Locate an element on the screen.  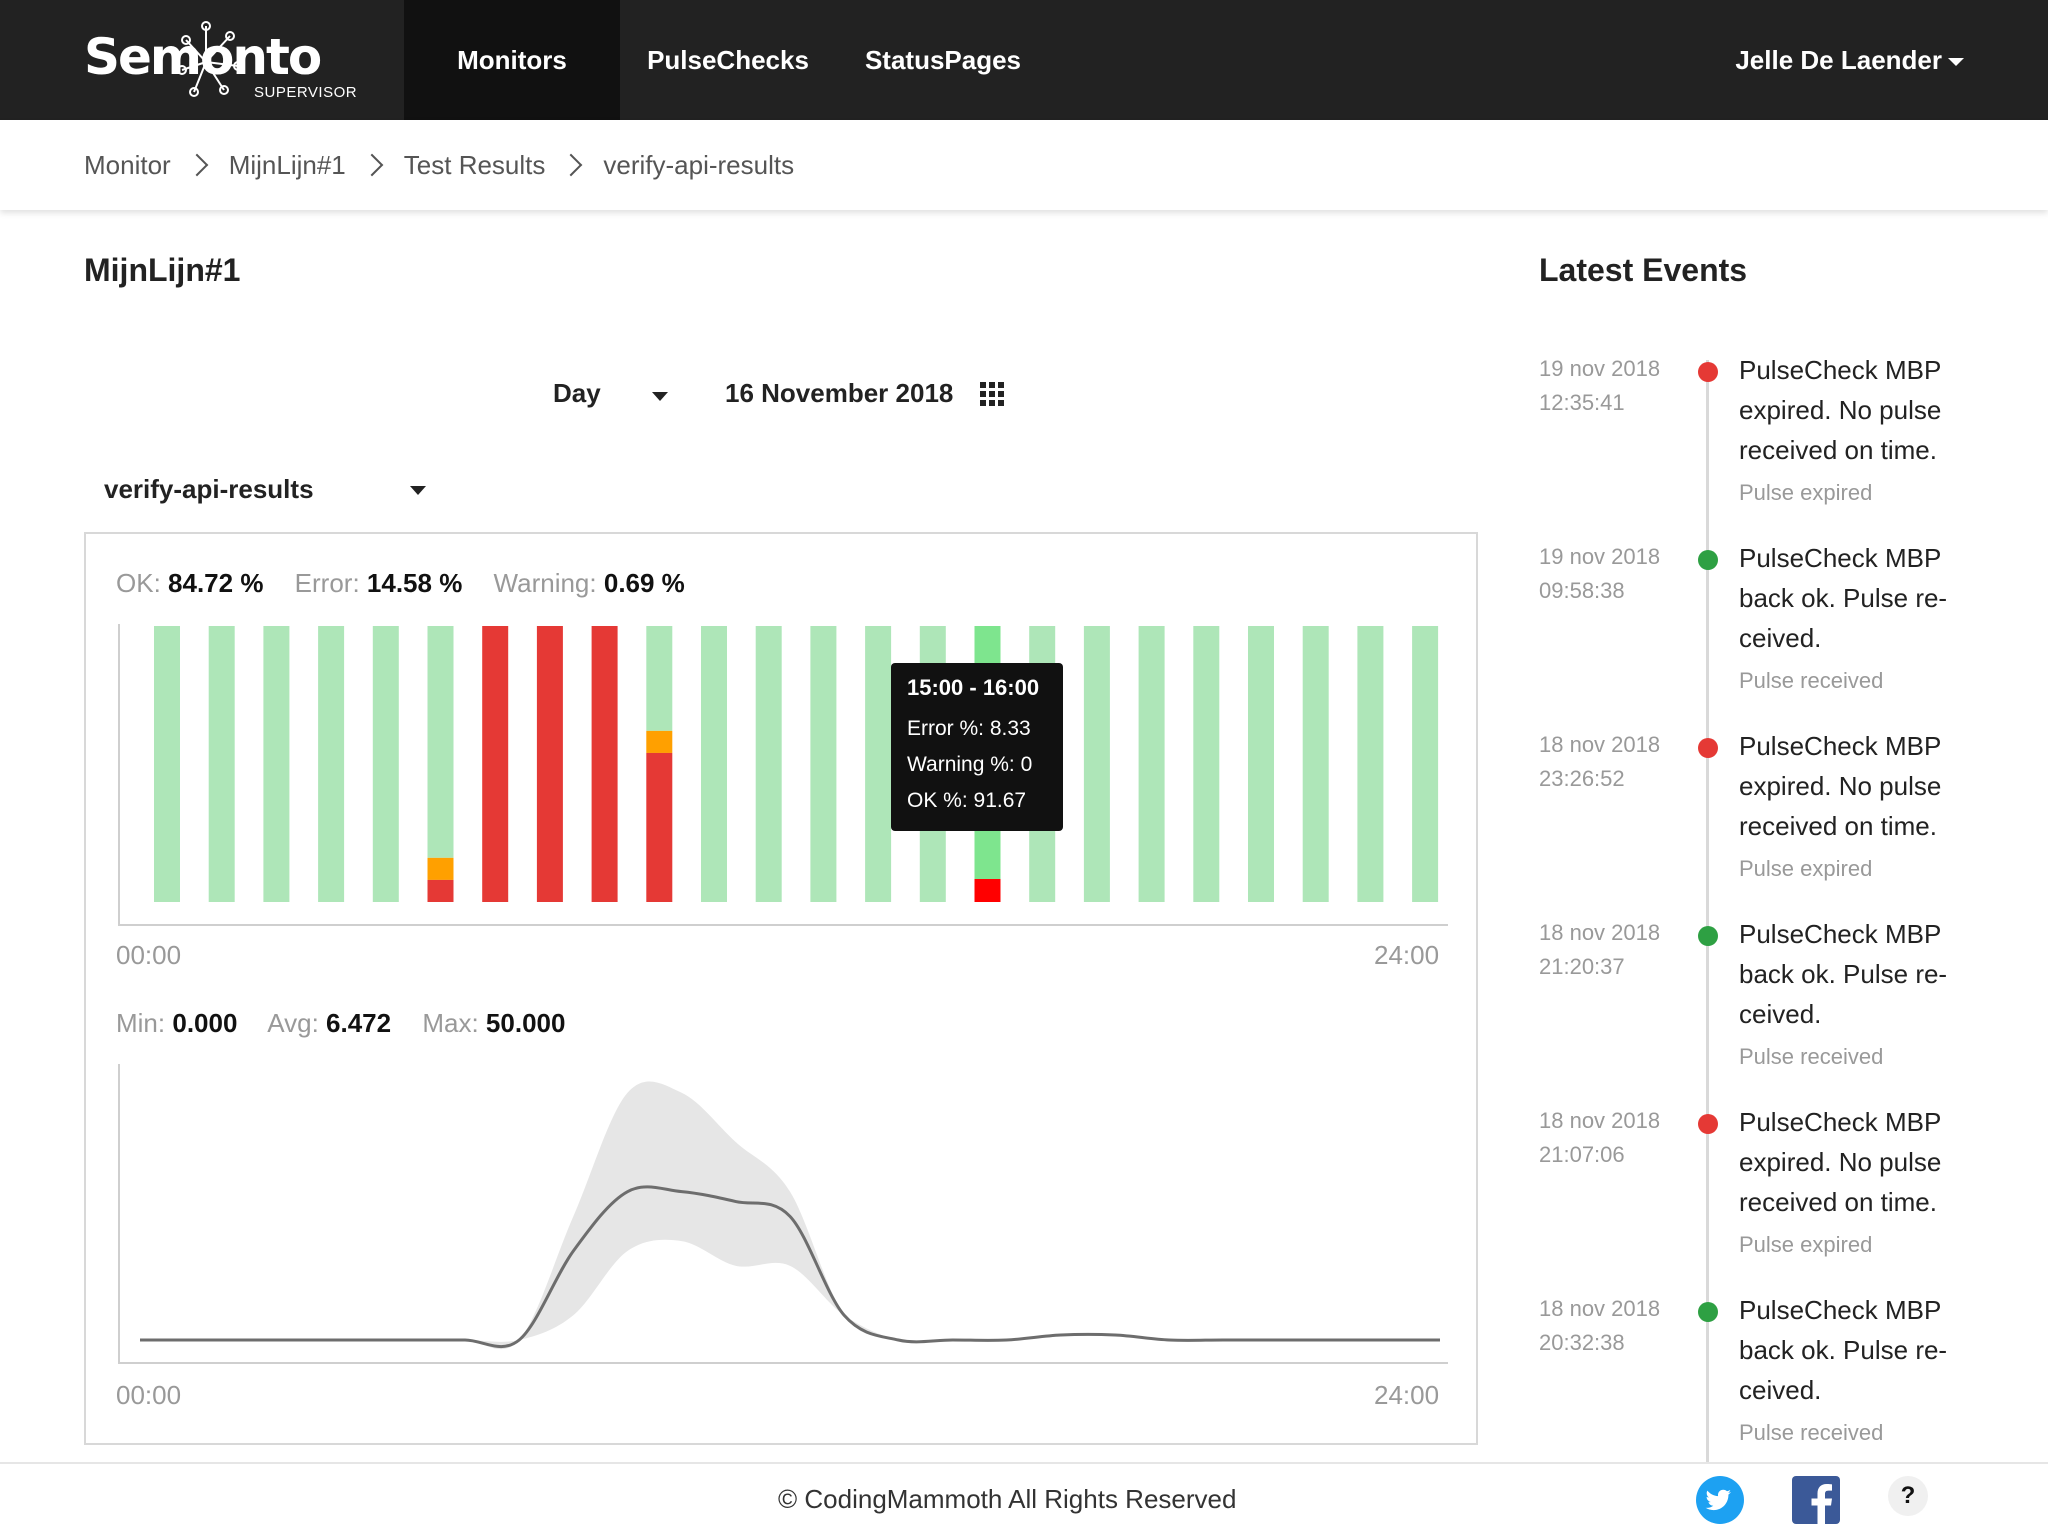
breadcrumb-mijnlijn: MijnLijn#1 is located at coordinates (287, 164).